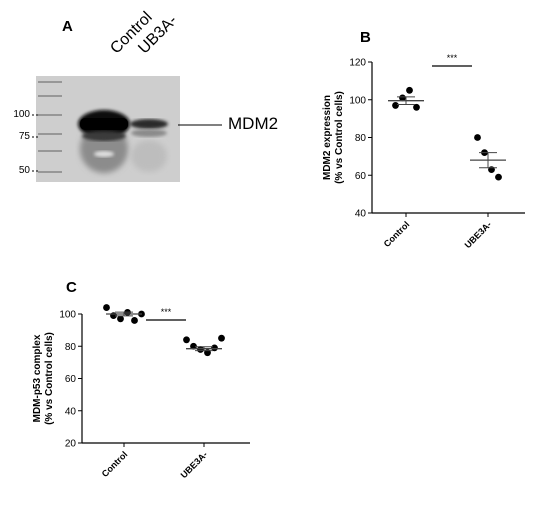 Image resolution: width=550 pixels, height=511 pixels. I want to click on y-axis-label-line1: MDM2 expression, so click(327, 137).